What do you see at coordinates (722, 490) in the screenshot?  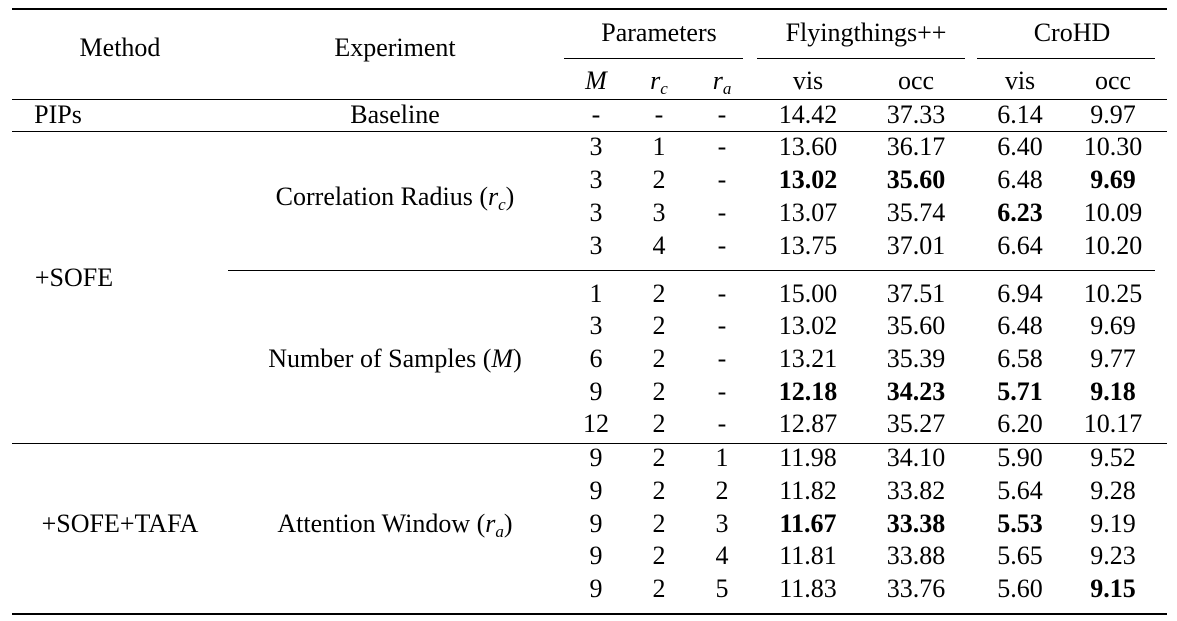 I see `cell-ra: 2` at bounding box center [722, 490].